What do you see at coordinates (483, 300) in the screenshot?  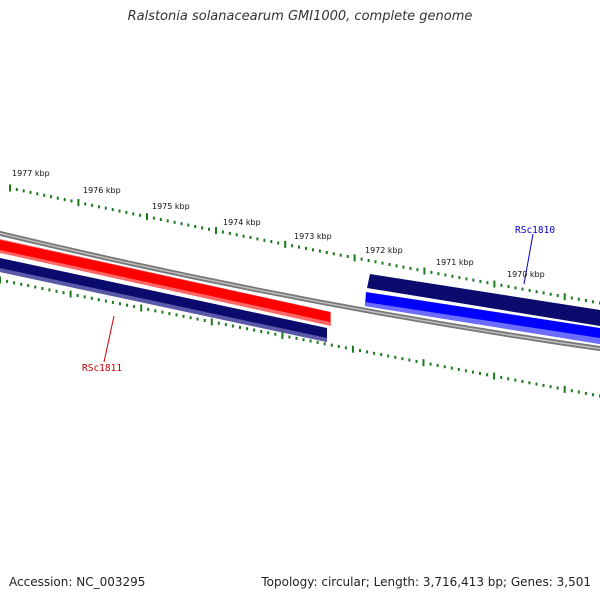 I see `gene-rsc1810-navy-bar` at bounding box center [483, 300].